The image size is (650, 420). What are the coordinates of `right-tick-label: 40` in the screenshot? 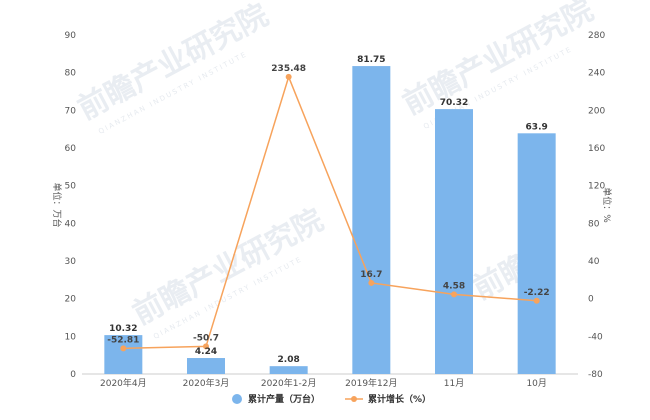 It's located at (594, 262).